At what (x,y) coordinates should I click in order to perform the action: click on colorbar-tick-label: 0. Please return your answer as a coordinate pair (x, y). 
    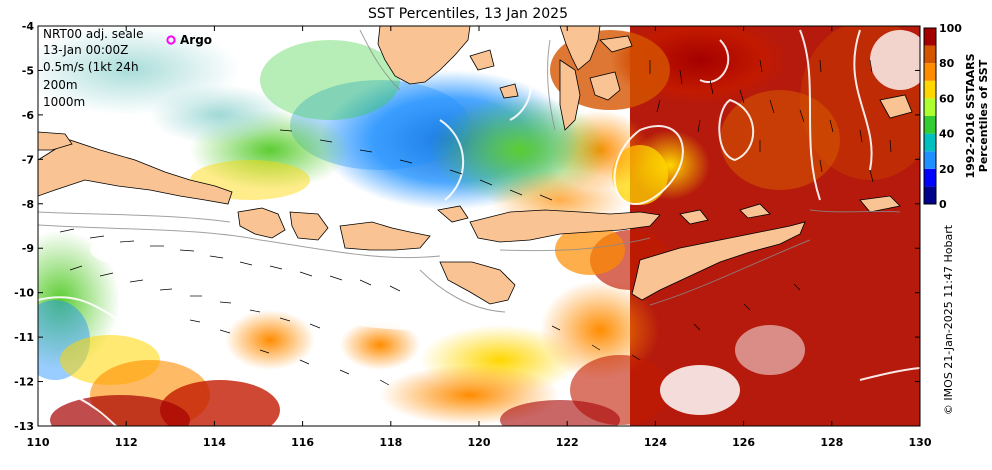
    Looking at the image, I should click on (943, 204).